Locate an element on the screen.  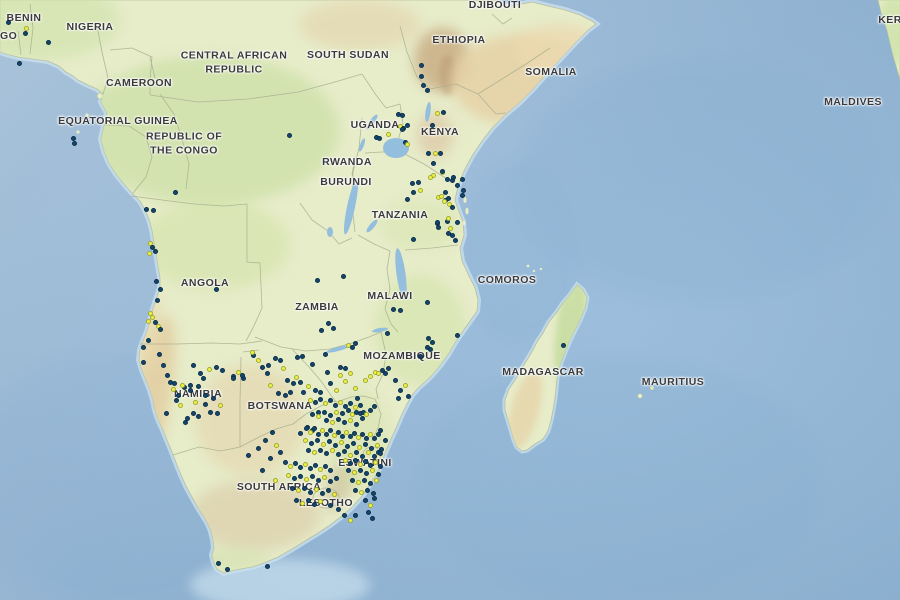
lake-tanganyika is located at coordinates (351, 207).